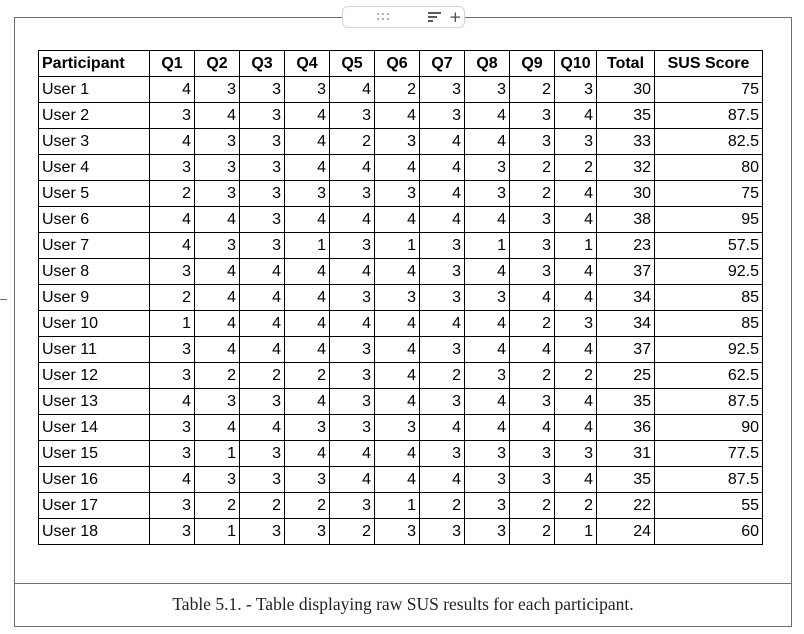 This screenshot has height=634, width=804. Describe the element at coordinates (3, 299) in the screenshot. I see `margin-marker` at that location.